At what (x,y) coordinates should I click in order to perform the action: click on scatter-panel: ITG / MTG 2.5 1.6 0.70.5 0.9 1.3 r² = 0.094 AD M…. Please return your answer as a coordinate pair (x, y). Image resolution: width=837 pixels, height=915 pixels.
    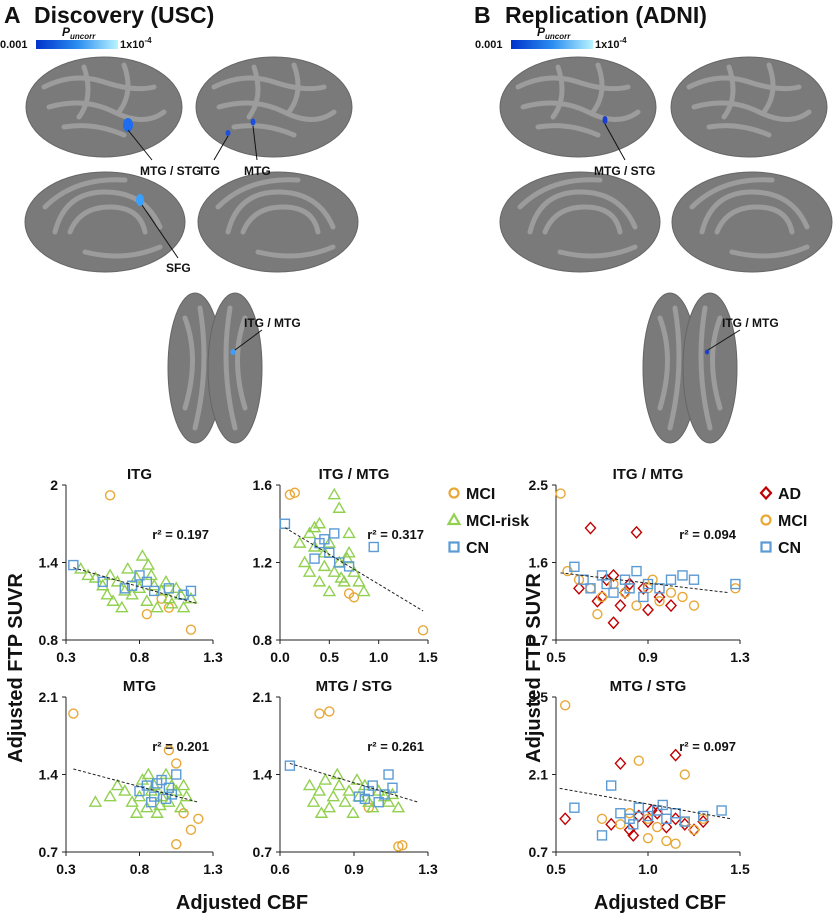
    Looking at the image, I should click on (668, 565).